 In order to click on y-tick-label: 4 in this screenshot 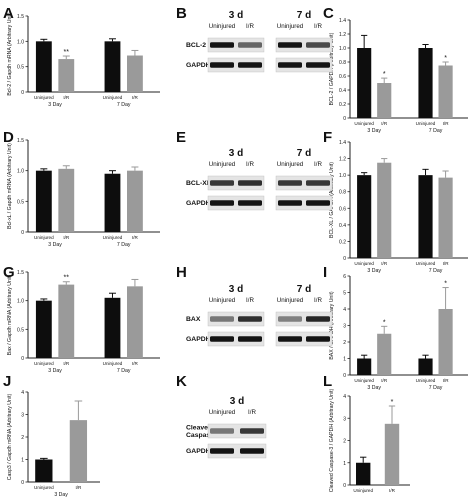, I will do `click(344, 397)`.